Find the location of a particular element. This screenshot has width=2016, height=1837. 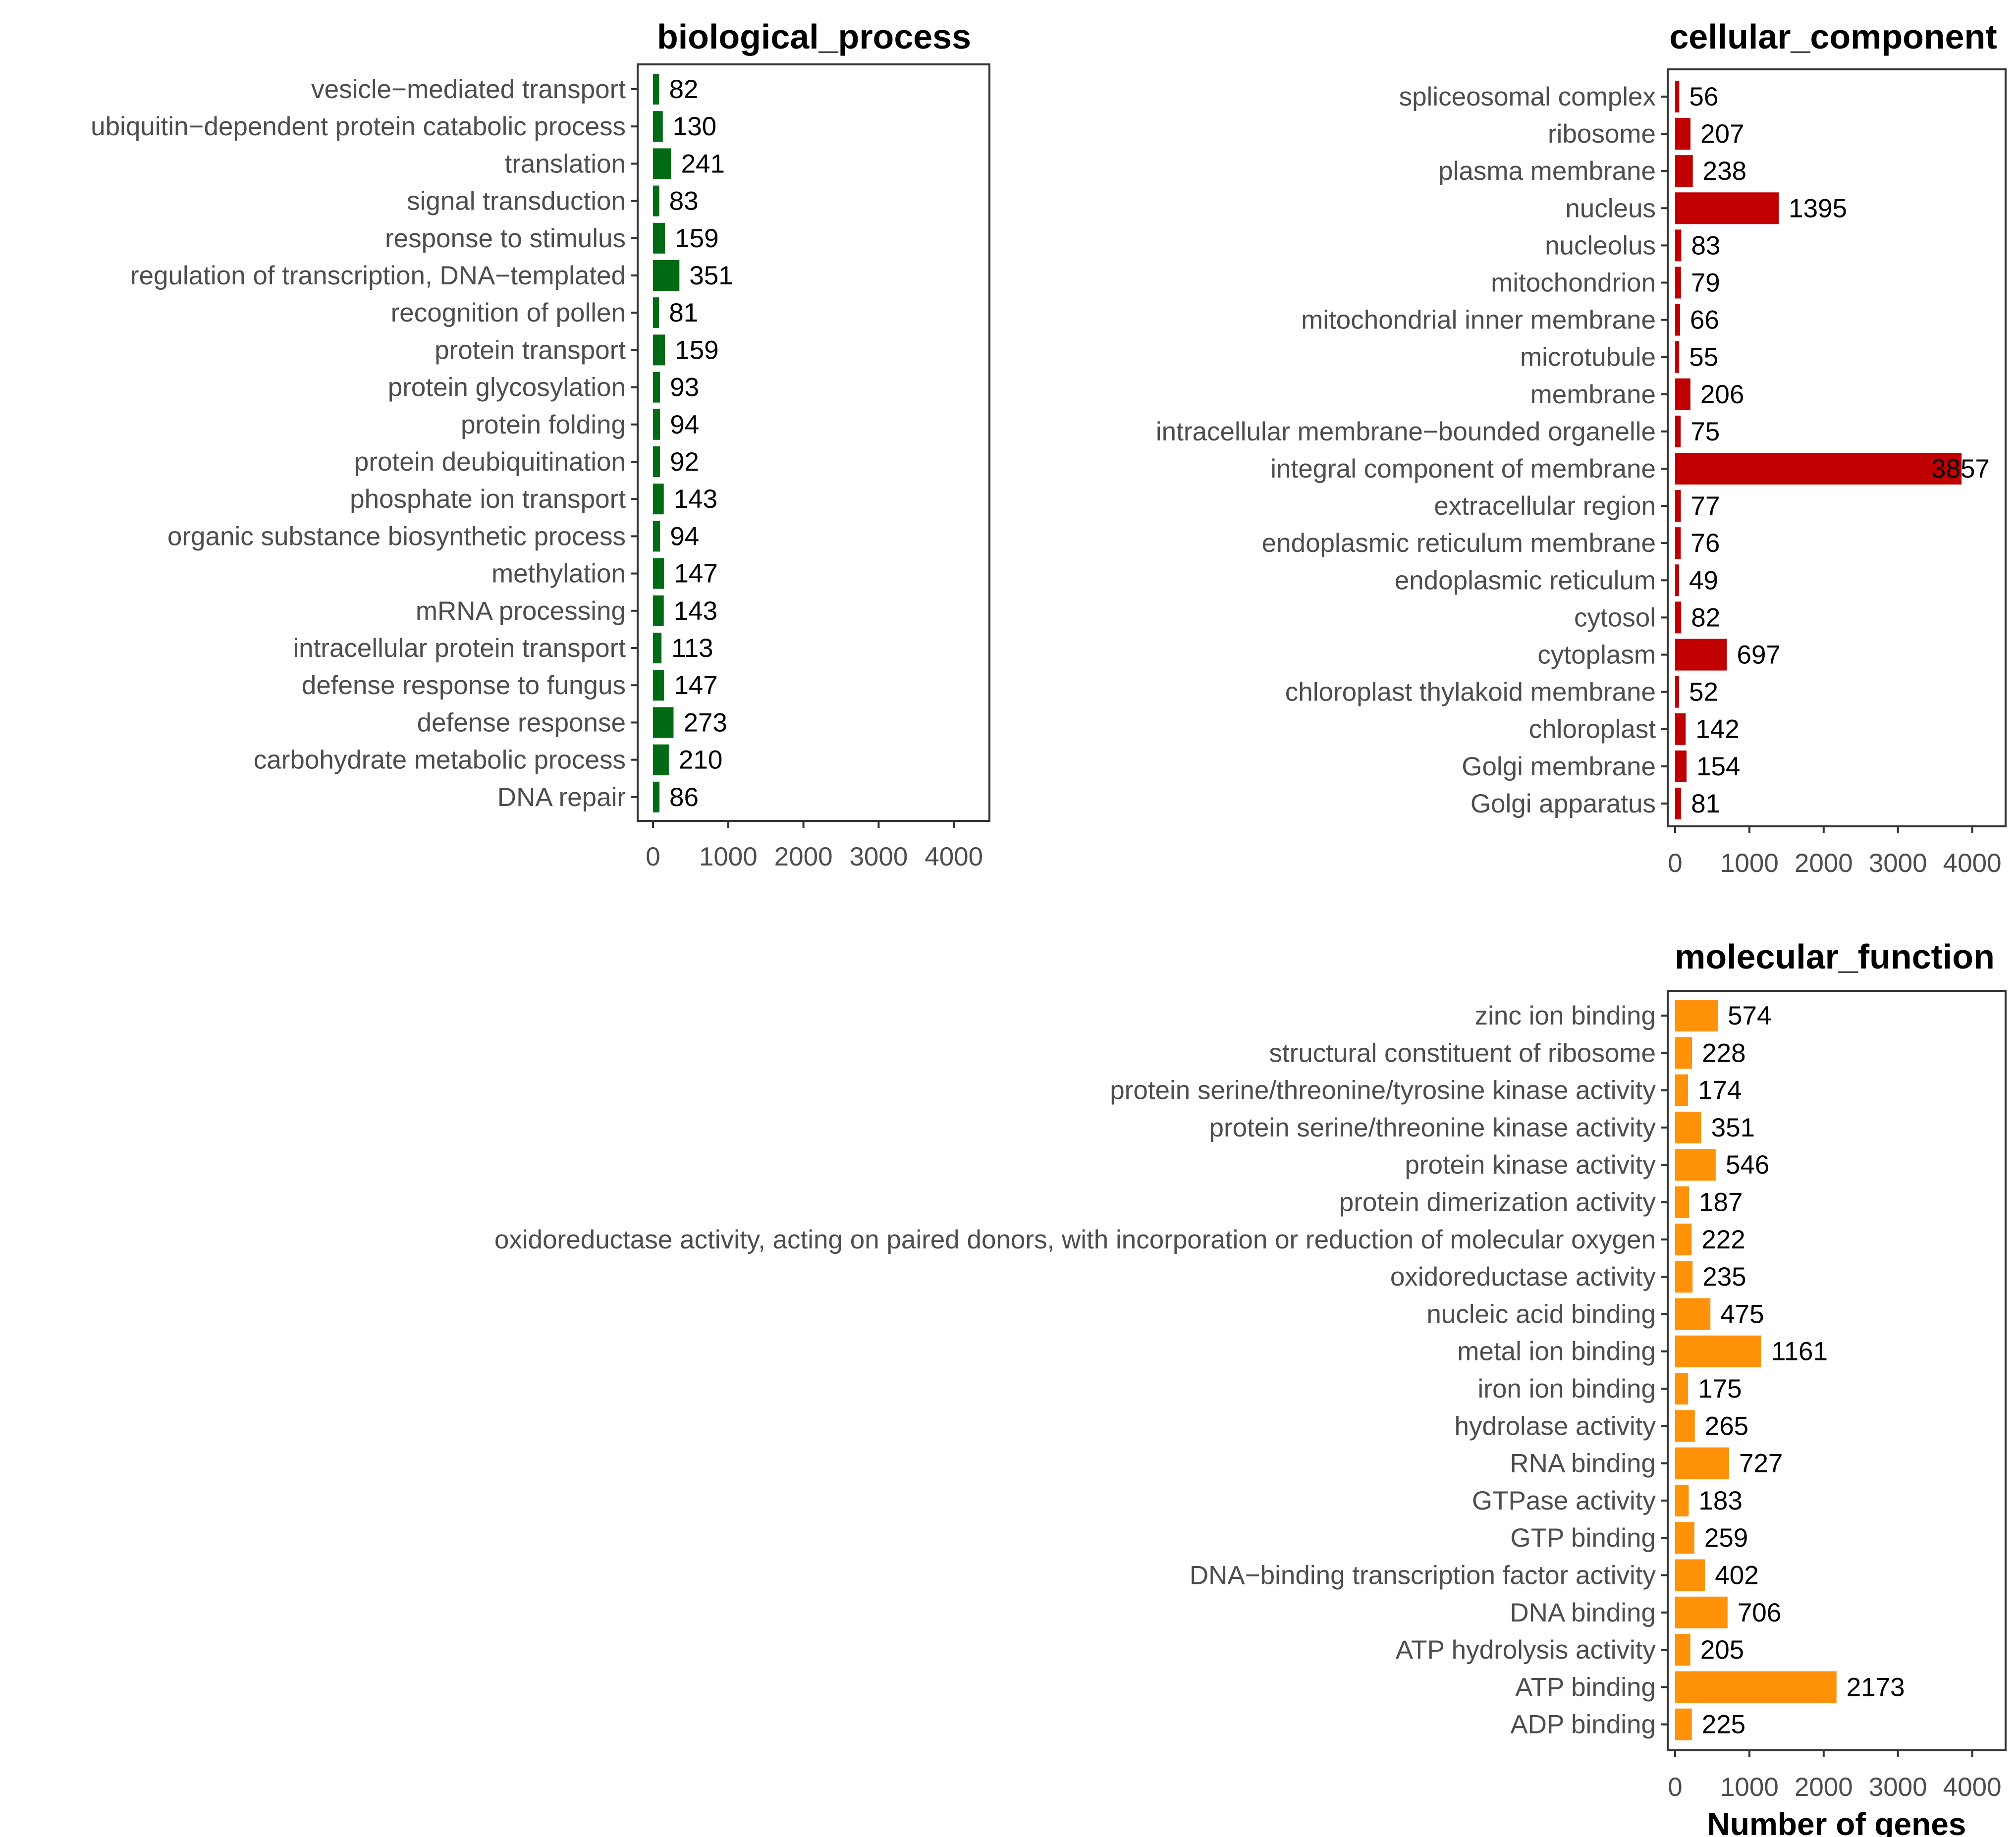

bp-value-label: 81 is located at coordinates (683, 312).